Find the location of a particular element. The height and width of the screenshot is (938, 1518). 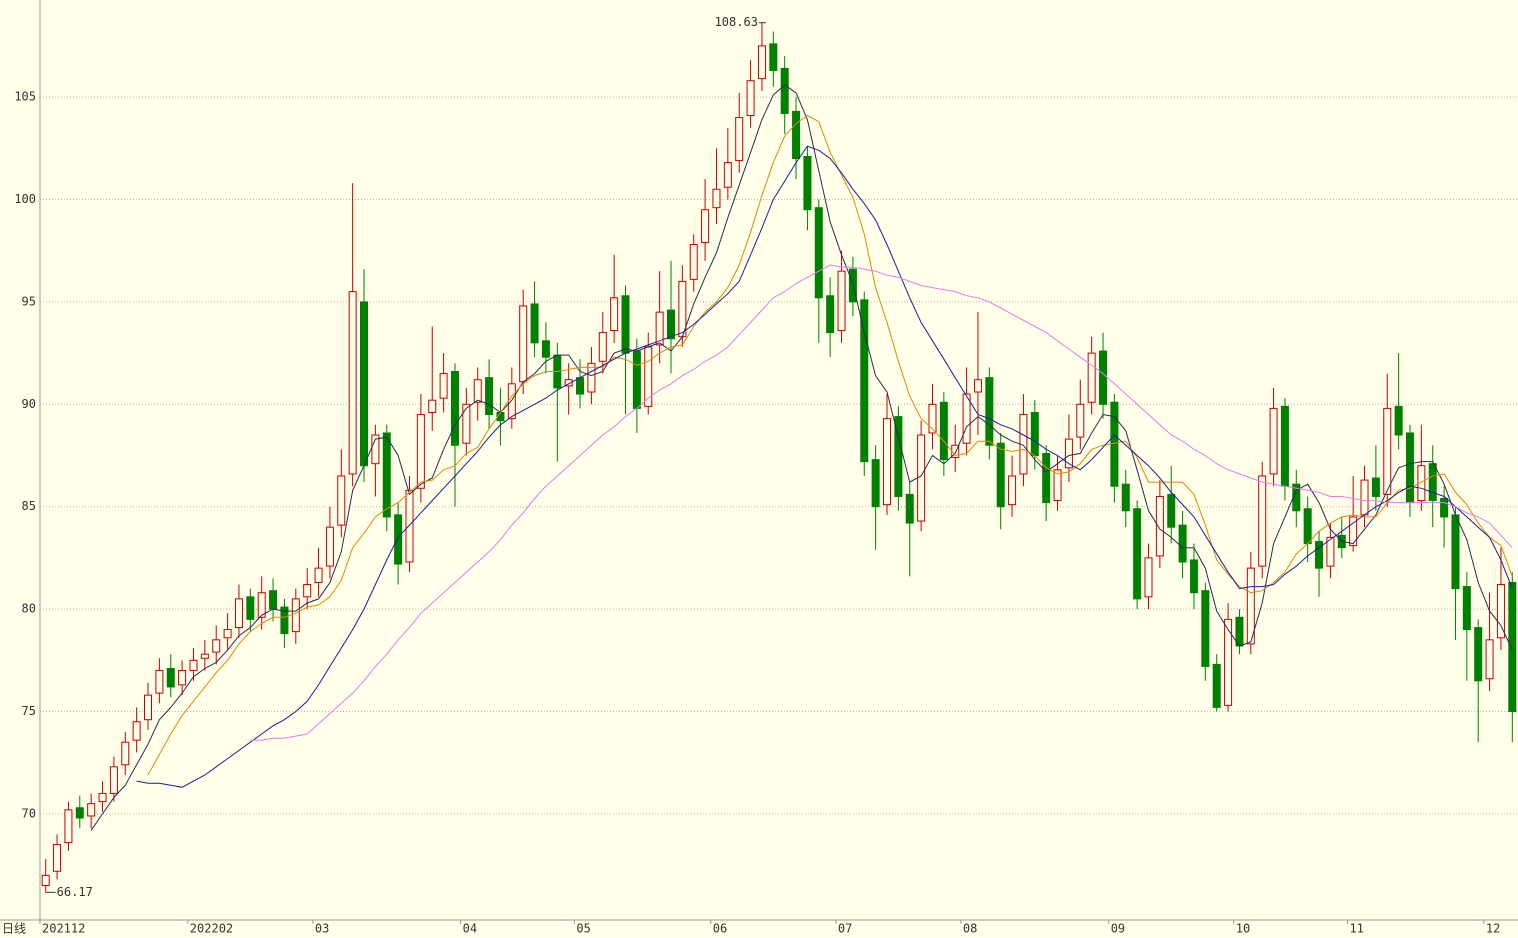

y-tick-label: 85 is located at coordinates (29, 506).